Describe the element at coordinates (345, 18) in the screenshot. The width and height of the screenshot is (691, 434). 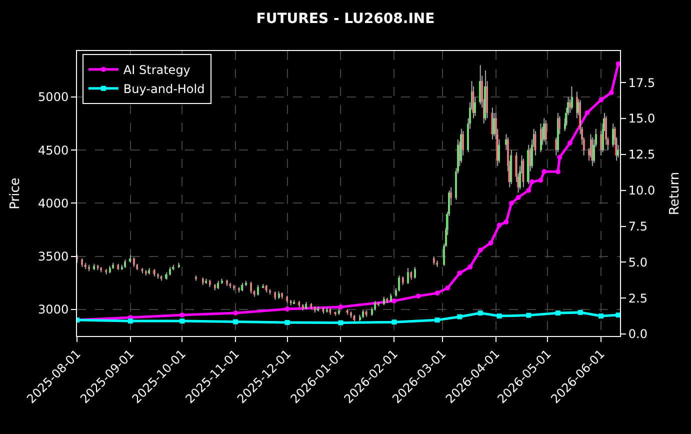
I see `chart-title: FUTURES - LU2608.INE` at that location.